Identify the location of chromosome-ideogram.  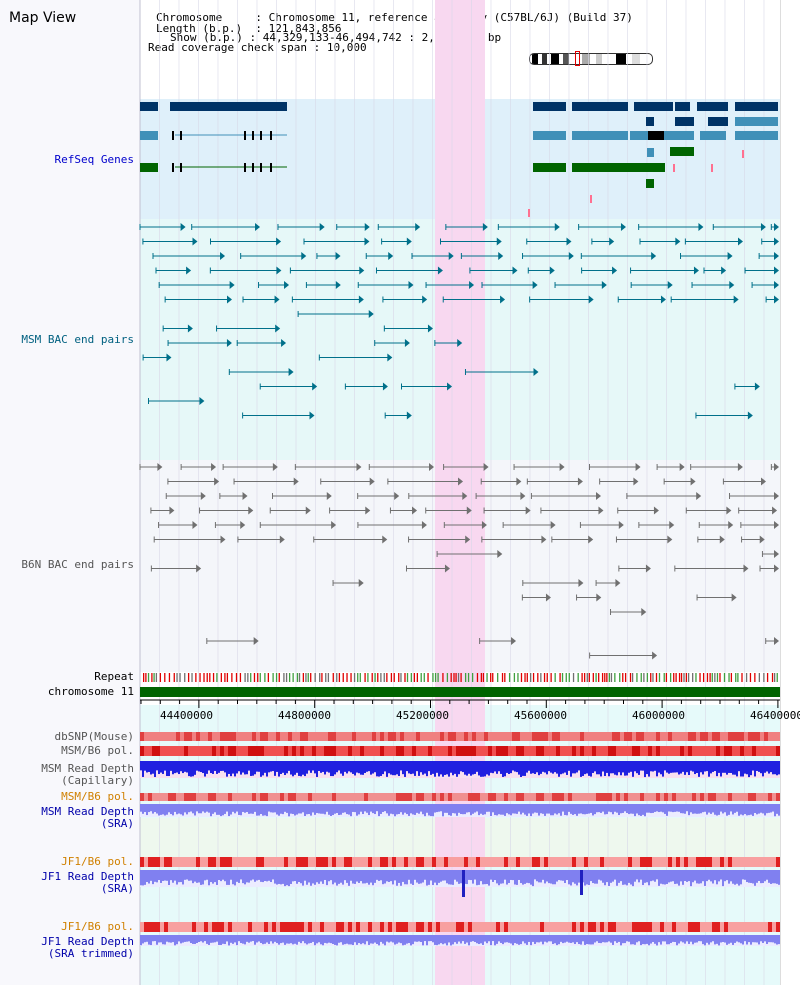
(591, 59).